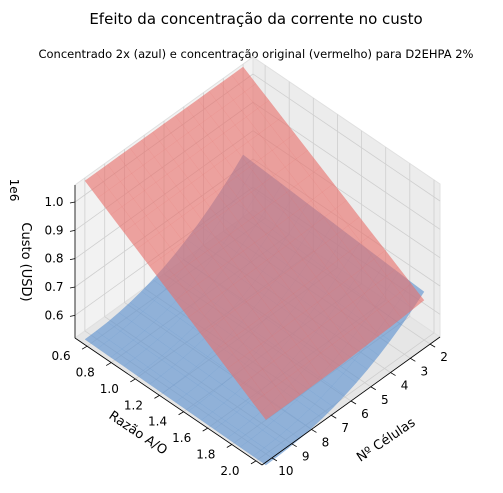  What do you see at coordinates (133, 405) in the screenshot?
I see `y-tick-label: 1.2` at bounding box center [133, 405].